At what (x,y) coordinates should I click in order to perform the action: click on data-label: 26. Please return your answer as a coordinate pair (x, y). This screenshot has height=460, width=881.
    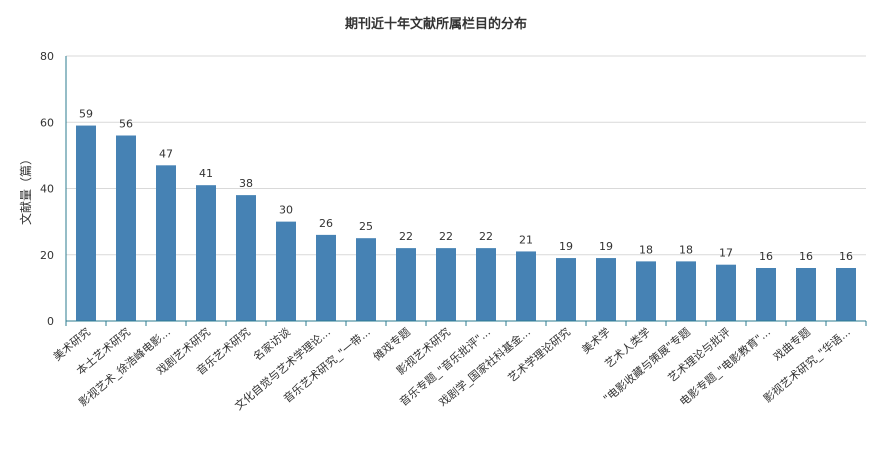
    Looking at the image, I should click on (326, 223).